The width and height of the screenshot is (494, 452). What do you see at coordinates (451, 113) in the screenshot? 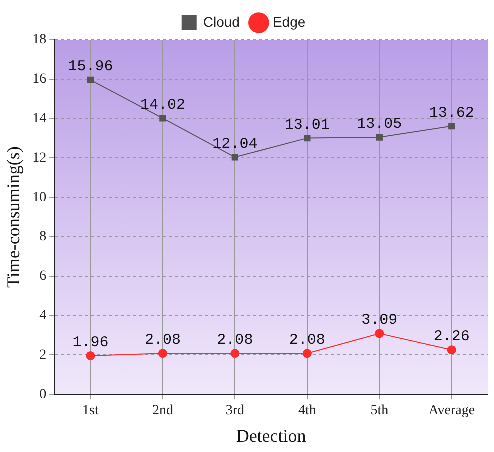
I see `data-label: 13.62` at bounding box center [451, 113].